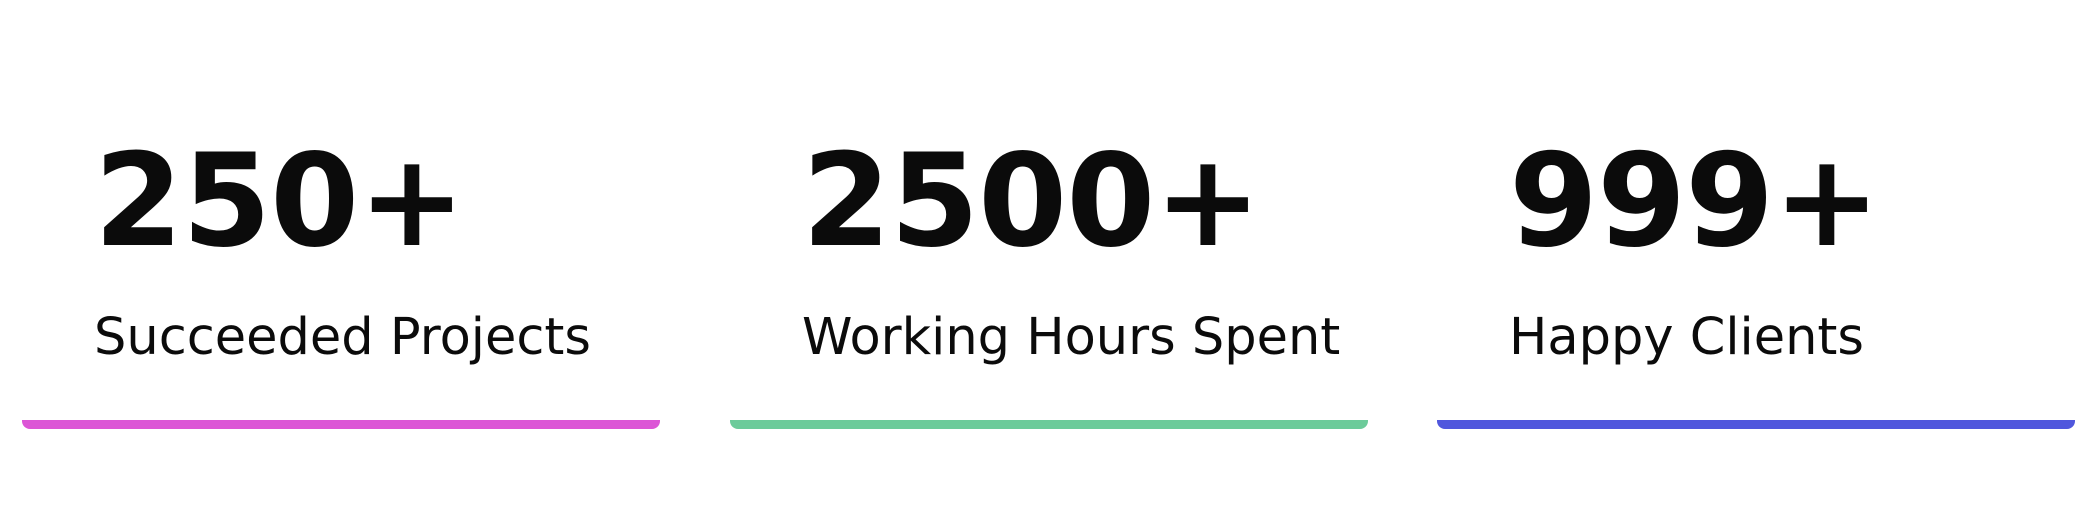 The image size is (2080, 510). I want to click on stat-label: Working Hours Spent, so click(1071, 337).